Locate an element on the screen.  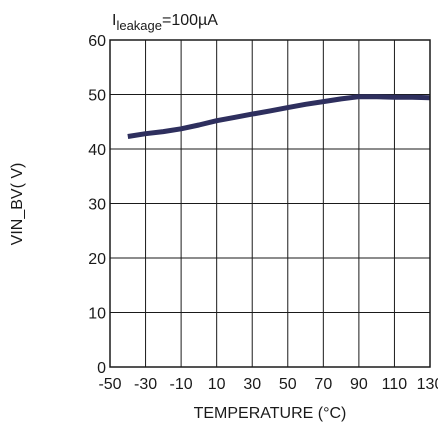
x-tick-label: 90 is located at coordinates (359, 384).